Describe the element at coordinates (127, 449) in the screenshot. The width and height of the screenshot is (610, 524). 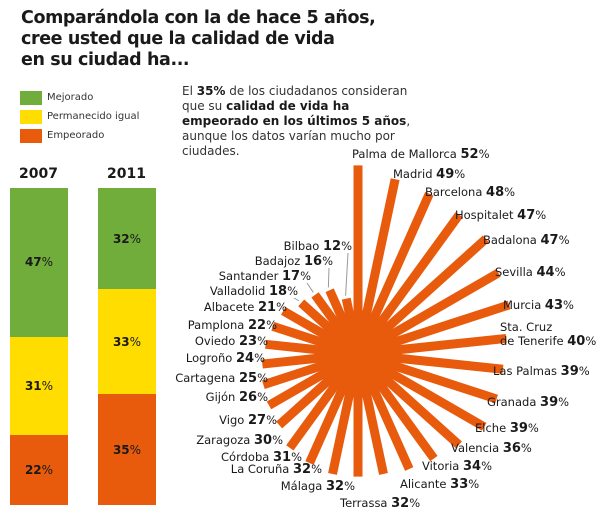
I see `bar-segment-empeorado: 35%` at that location.